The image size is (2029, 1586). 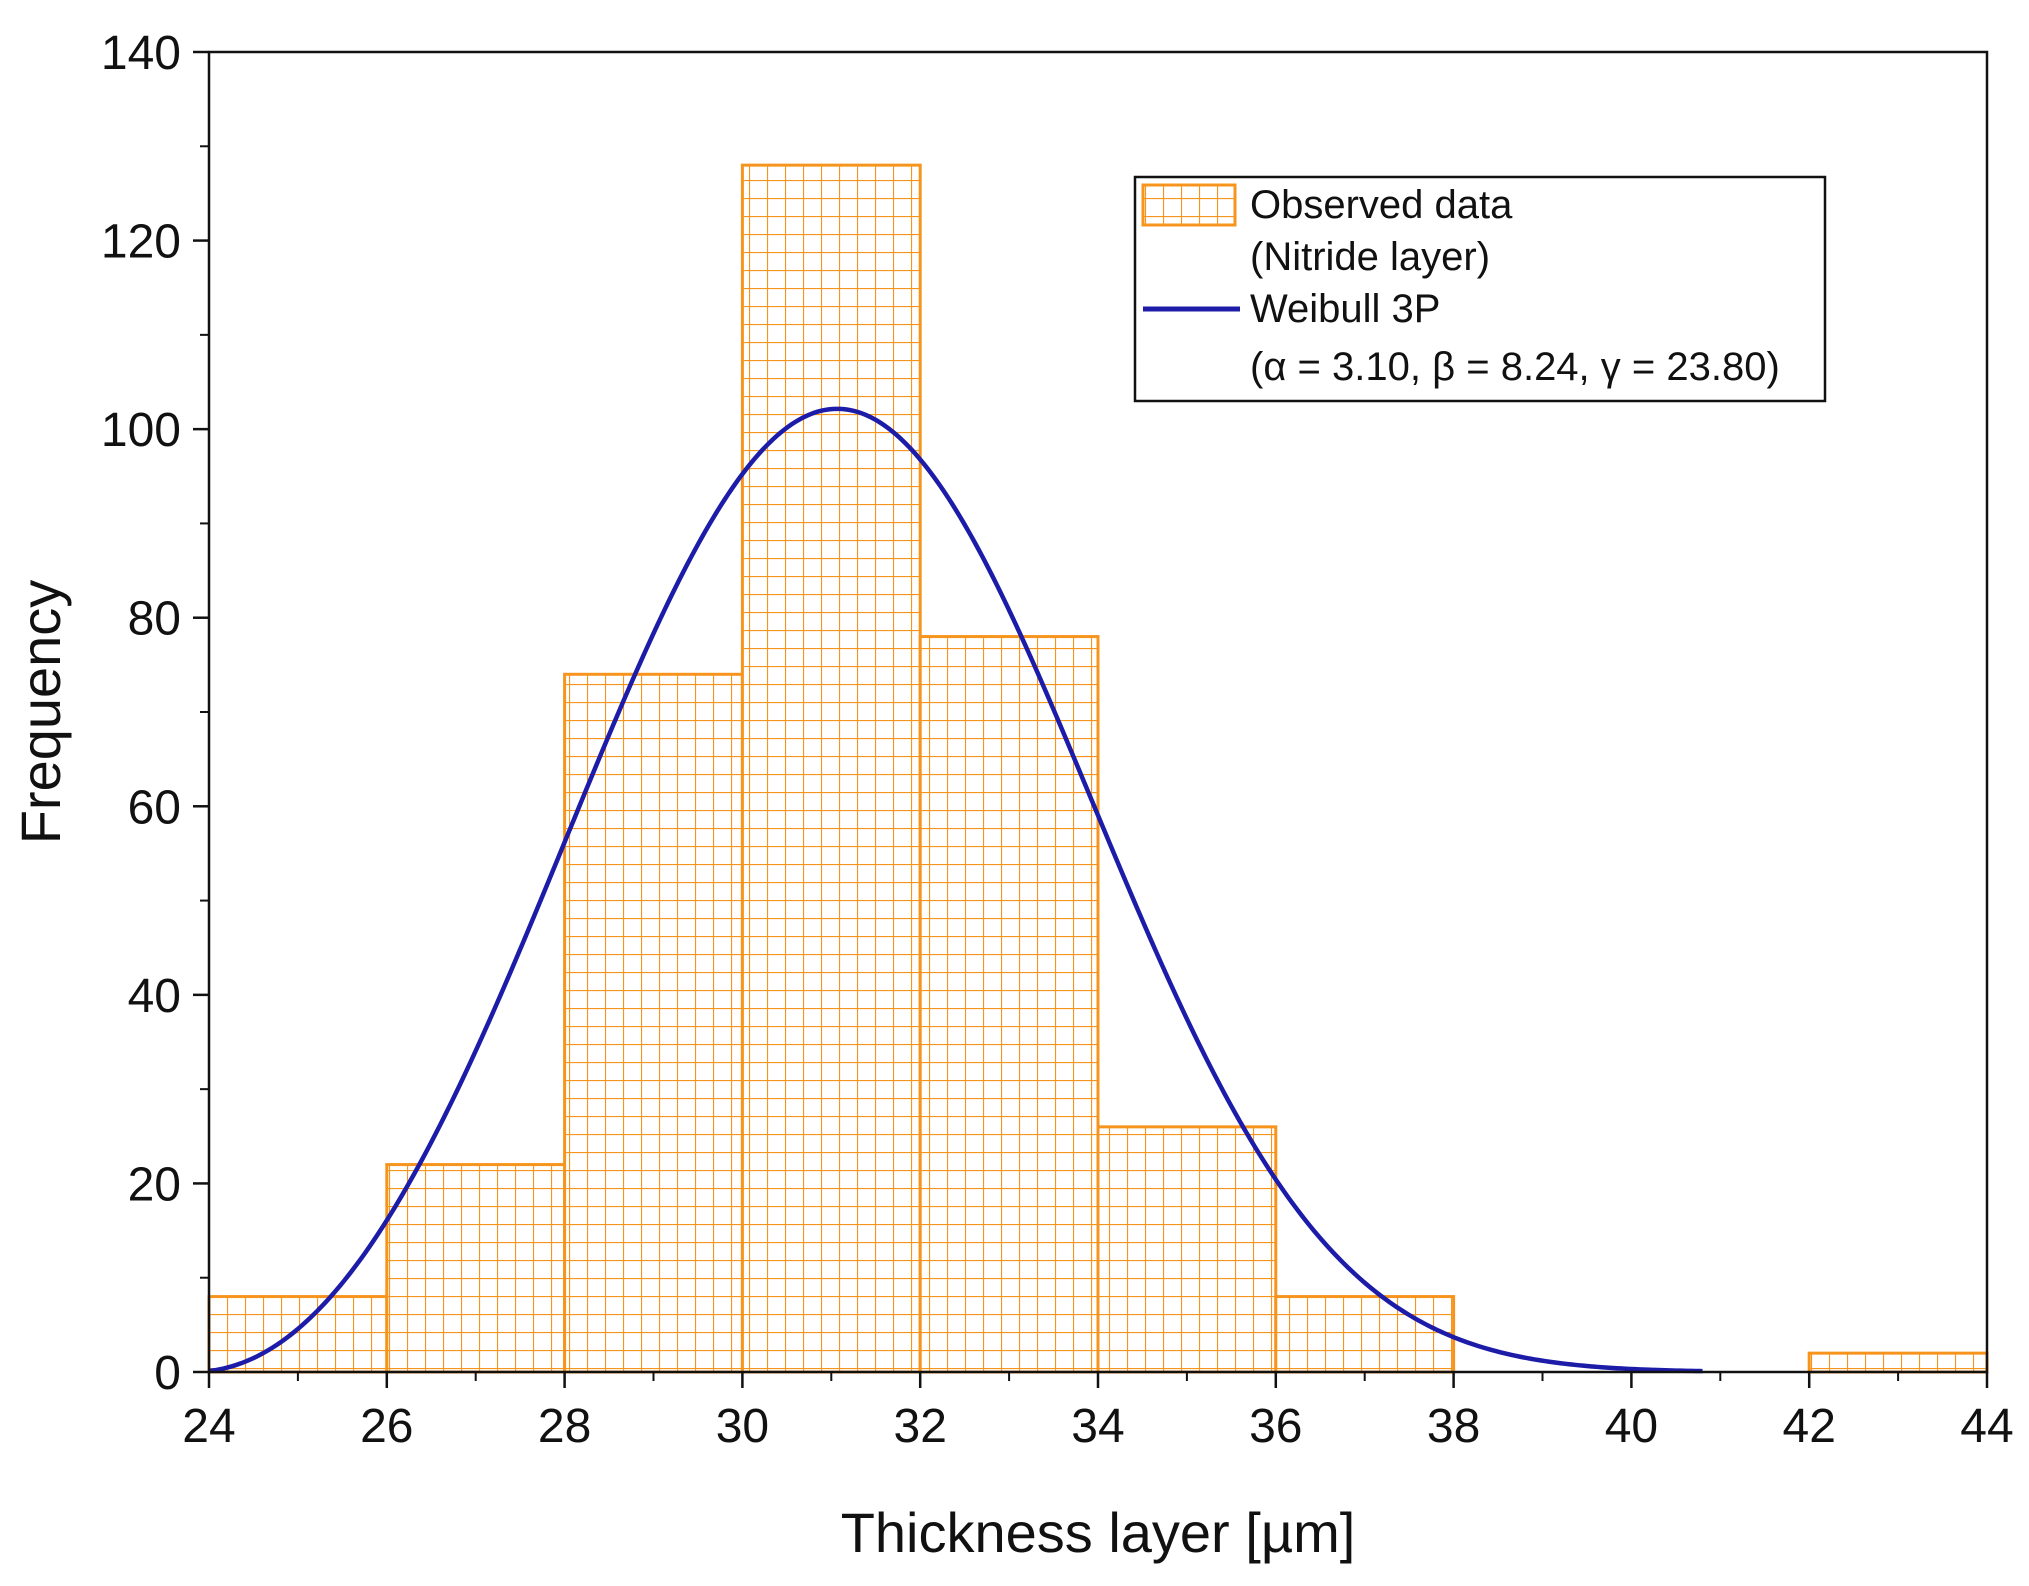 What do you see at coordinates (1809, 1426) in the screenshot?
I see `x-tick-label: 42` at bounding box center [1809, 1426].